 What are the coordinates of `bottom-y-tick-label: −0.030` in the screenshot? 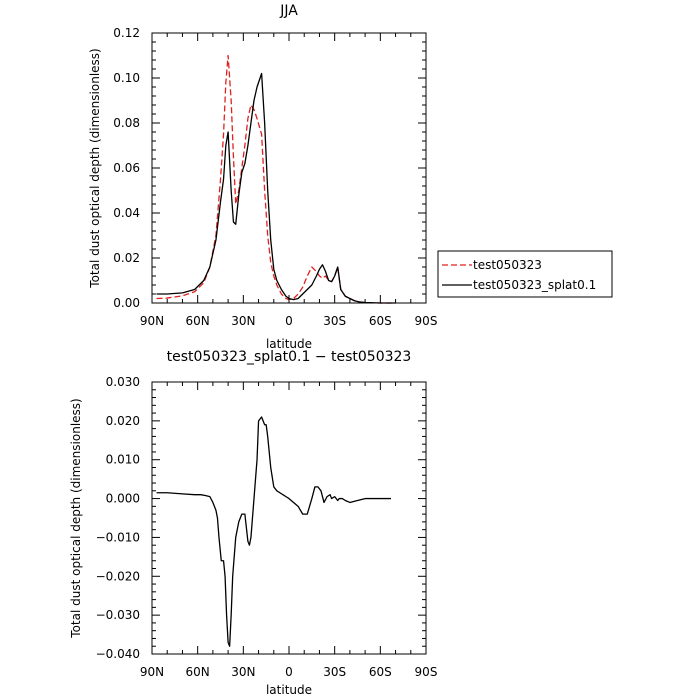 It's located at (118, 615).